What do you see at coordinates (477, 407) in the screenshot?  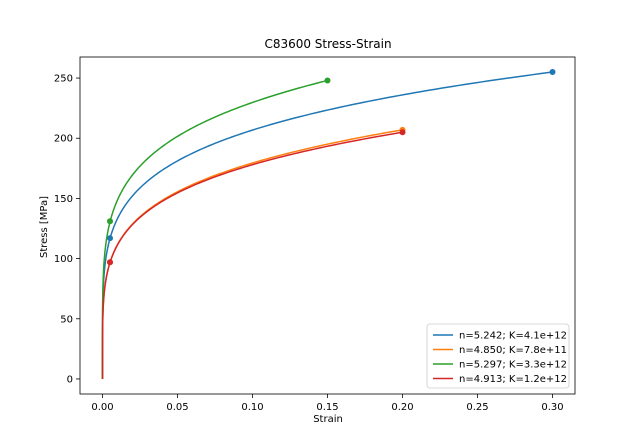 I see `x-tick-label: 0.25` at bounding box center [477, 407].